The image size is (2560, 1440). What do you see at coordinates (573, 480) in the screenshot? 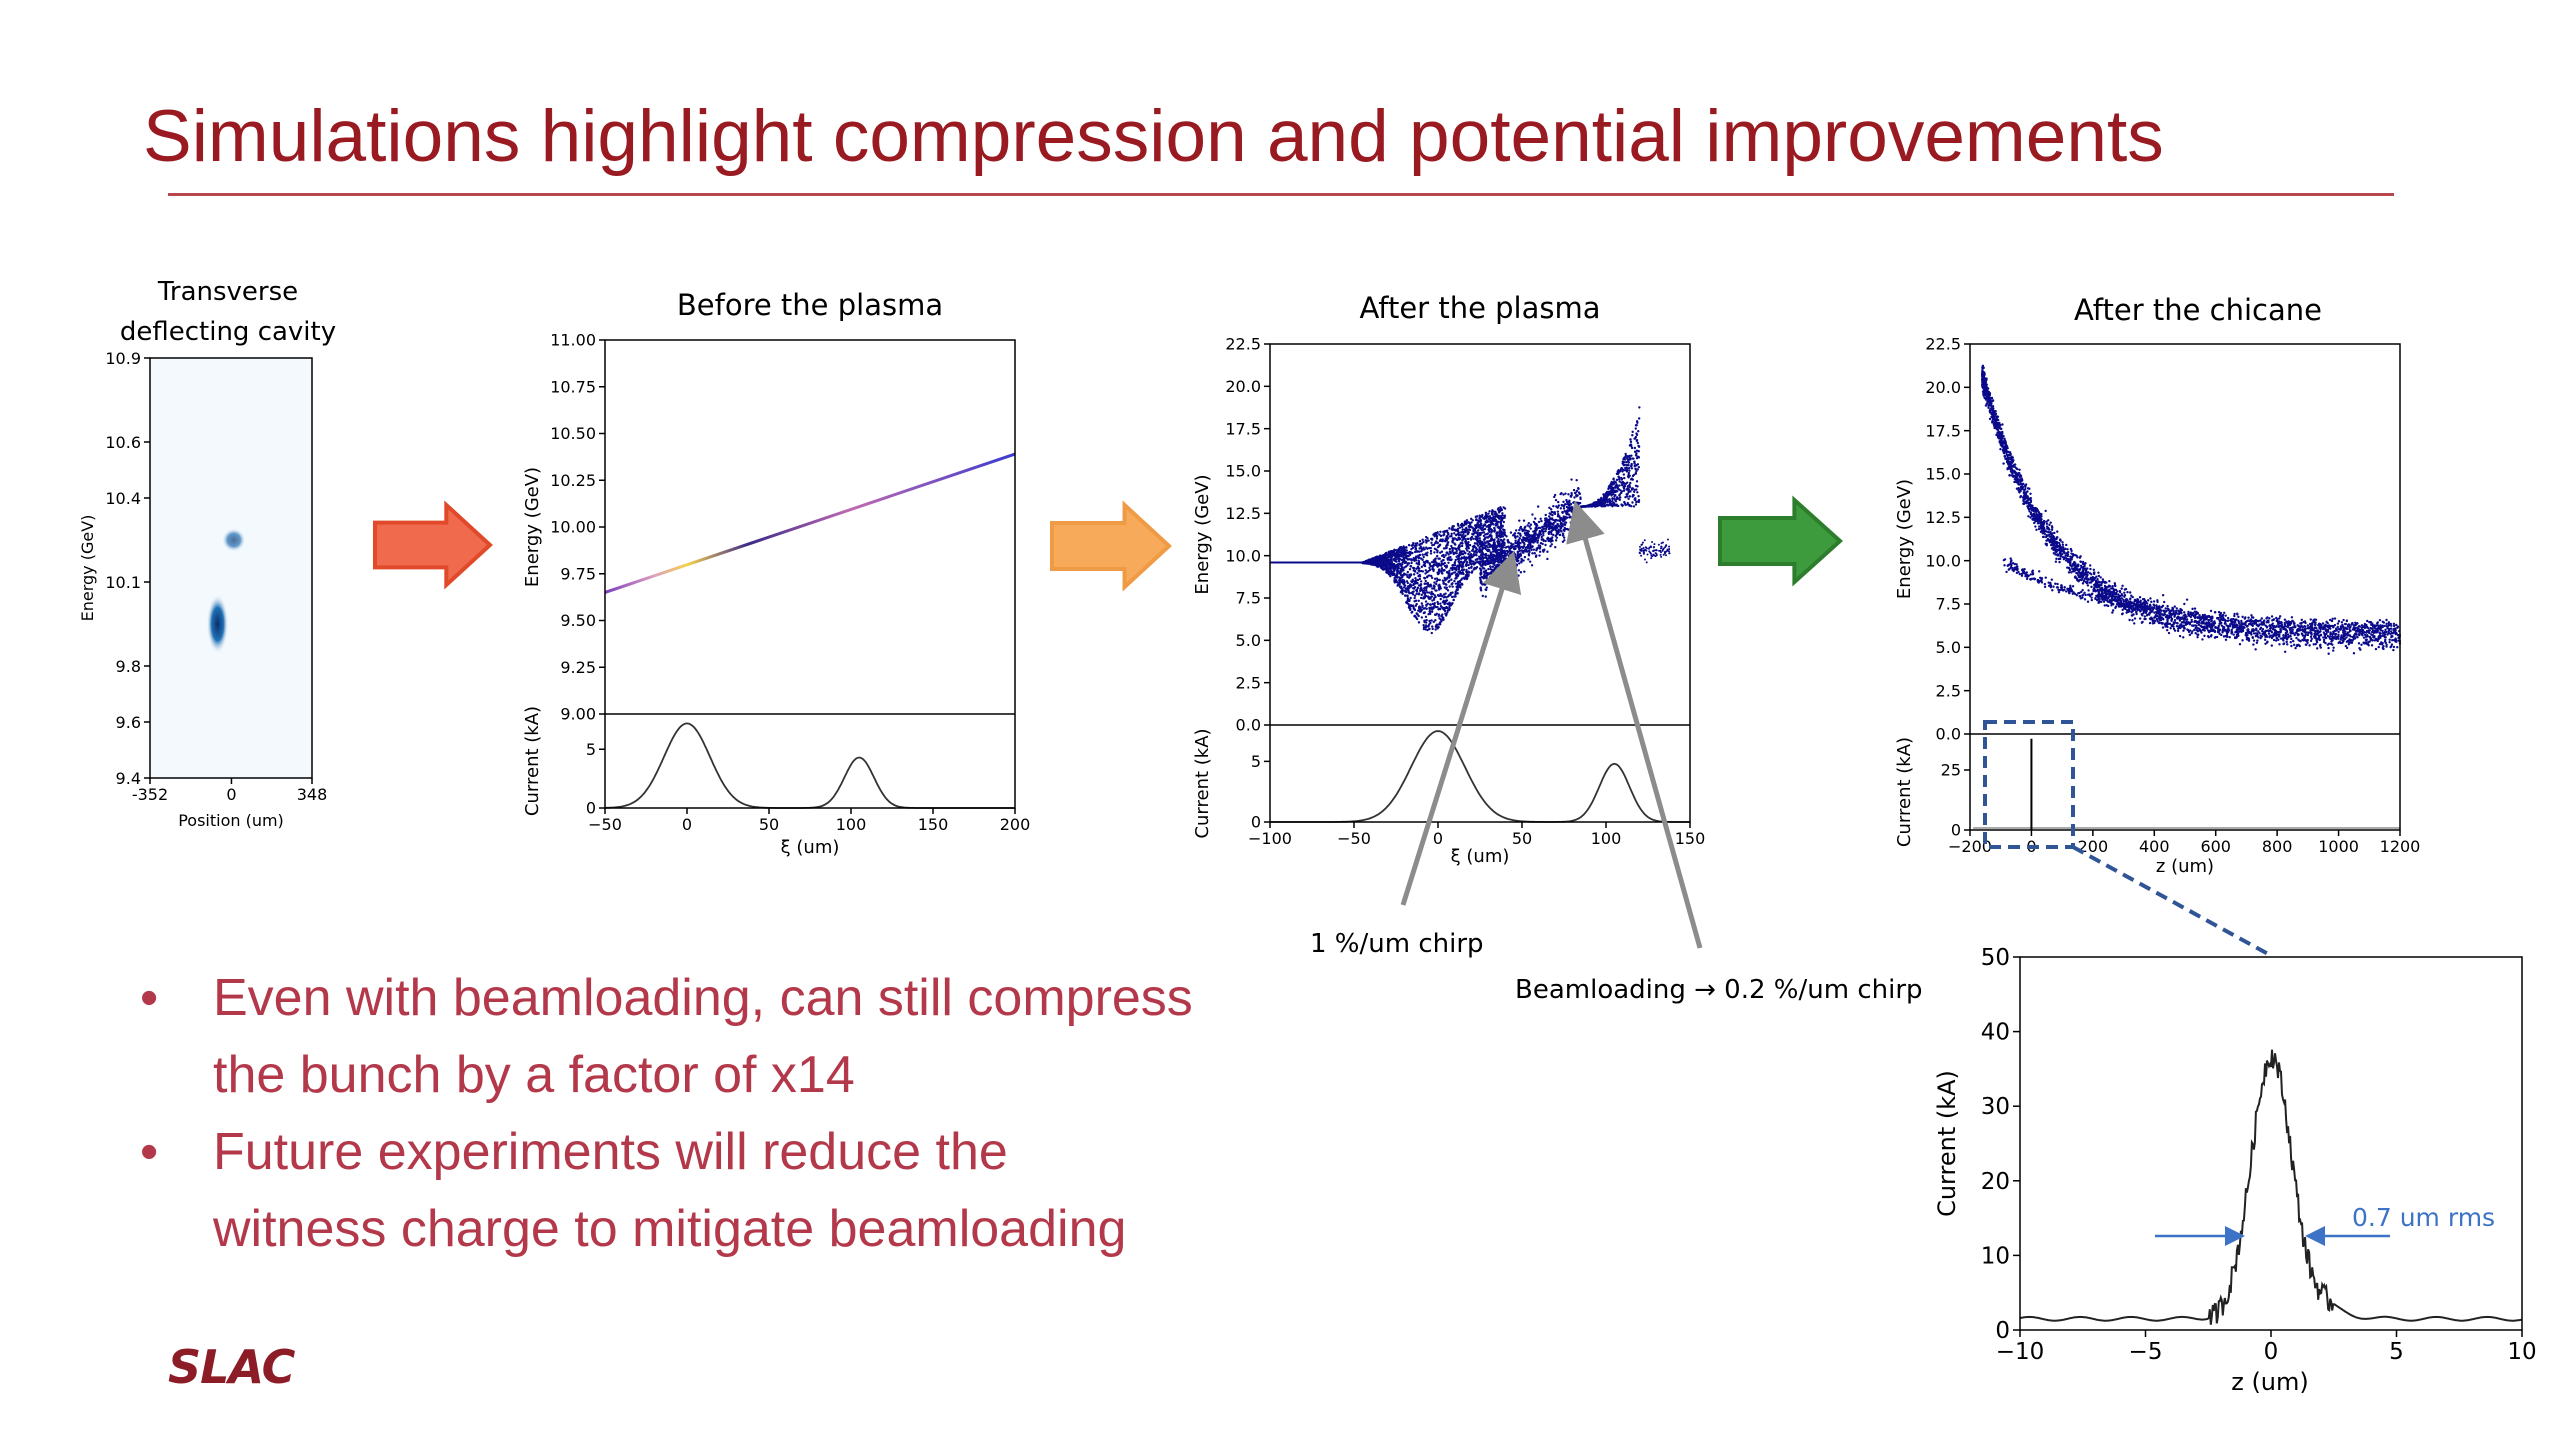
I see `y-top-tick-label: 10.25` at bounding box center [573, 480].